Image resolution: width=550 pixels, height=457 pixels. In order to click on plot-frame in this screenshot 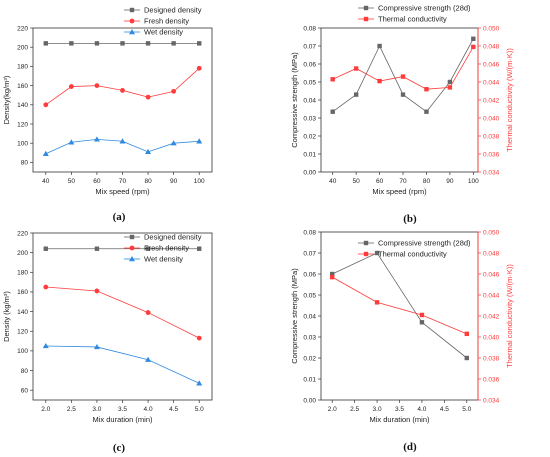, I will do `click(399, 100)`.